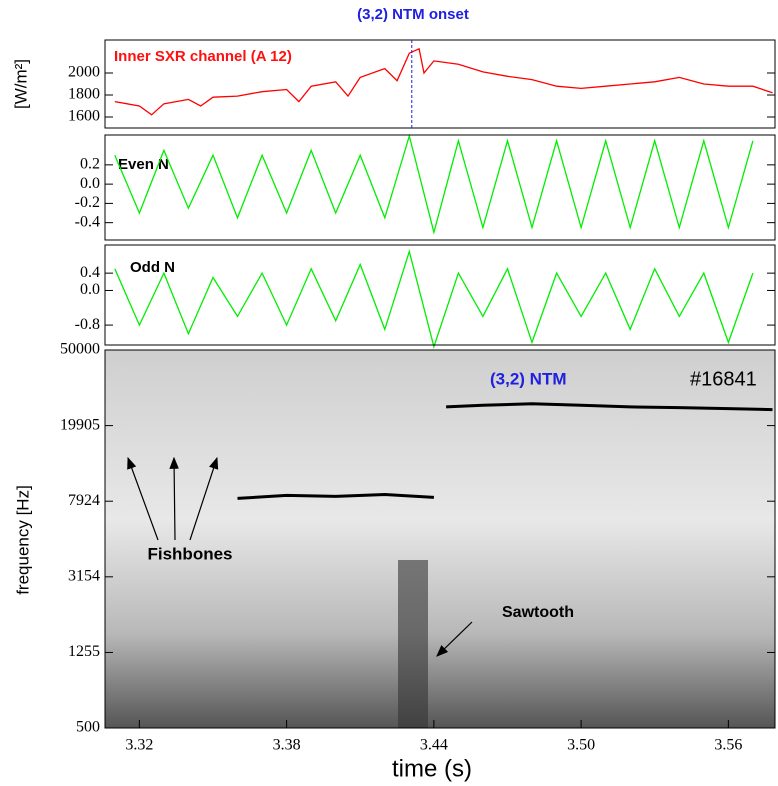  What do you see at coordinates (728, 745) in the screenshot?
I see `x-tick-label: 3.56` at bounding box center [728, 745].